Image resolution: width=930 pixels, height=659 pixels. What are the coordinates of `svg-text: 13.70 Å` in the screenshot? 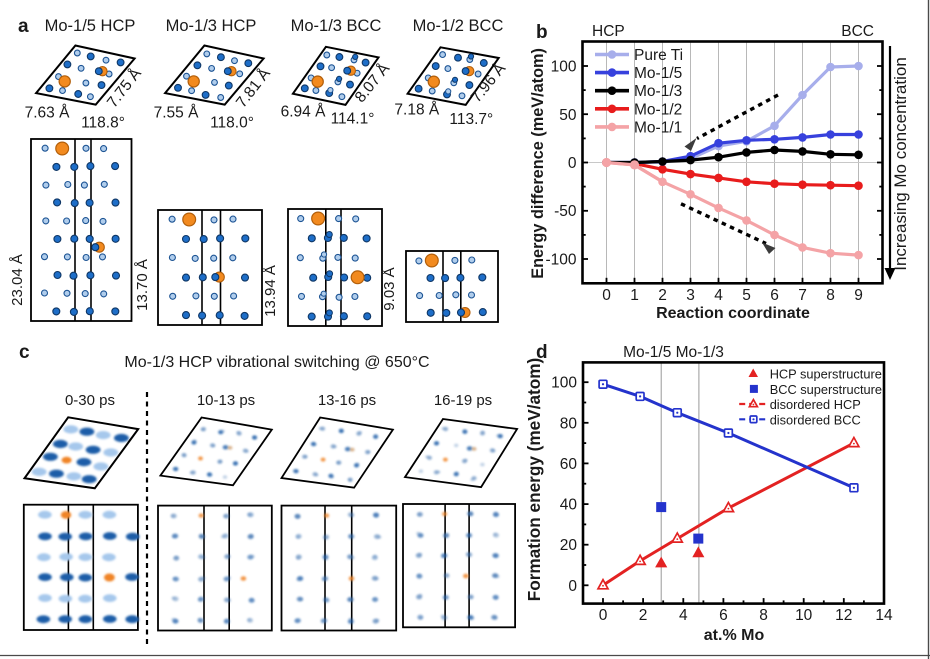 It's located at (142, 285).